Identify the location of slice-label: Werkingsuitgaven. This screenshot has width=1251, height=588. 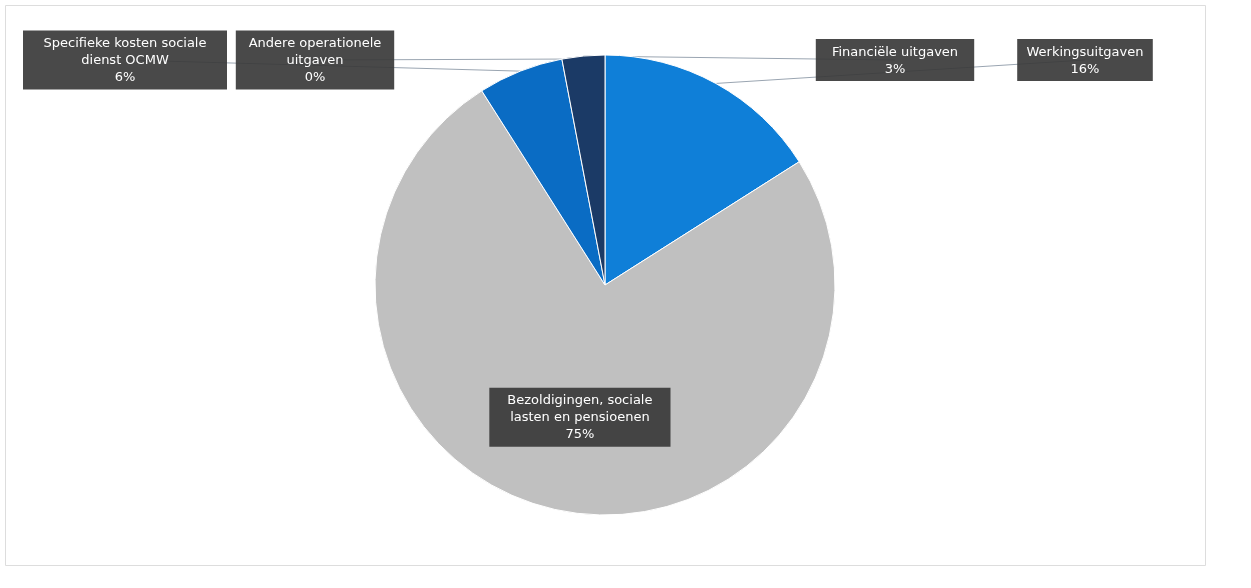
(1085, 51).